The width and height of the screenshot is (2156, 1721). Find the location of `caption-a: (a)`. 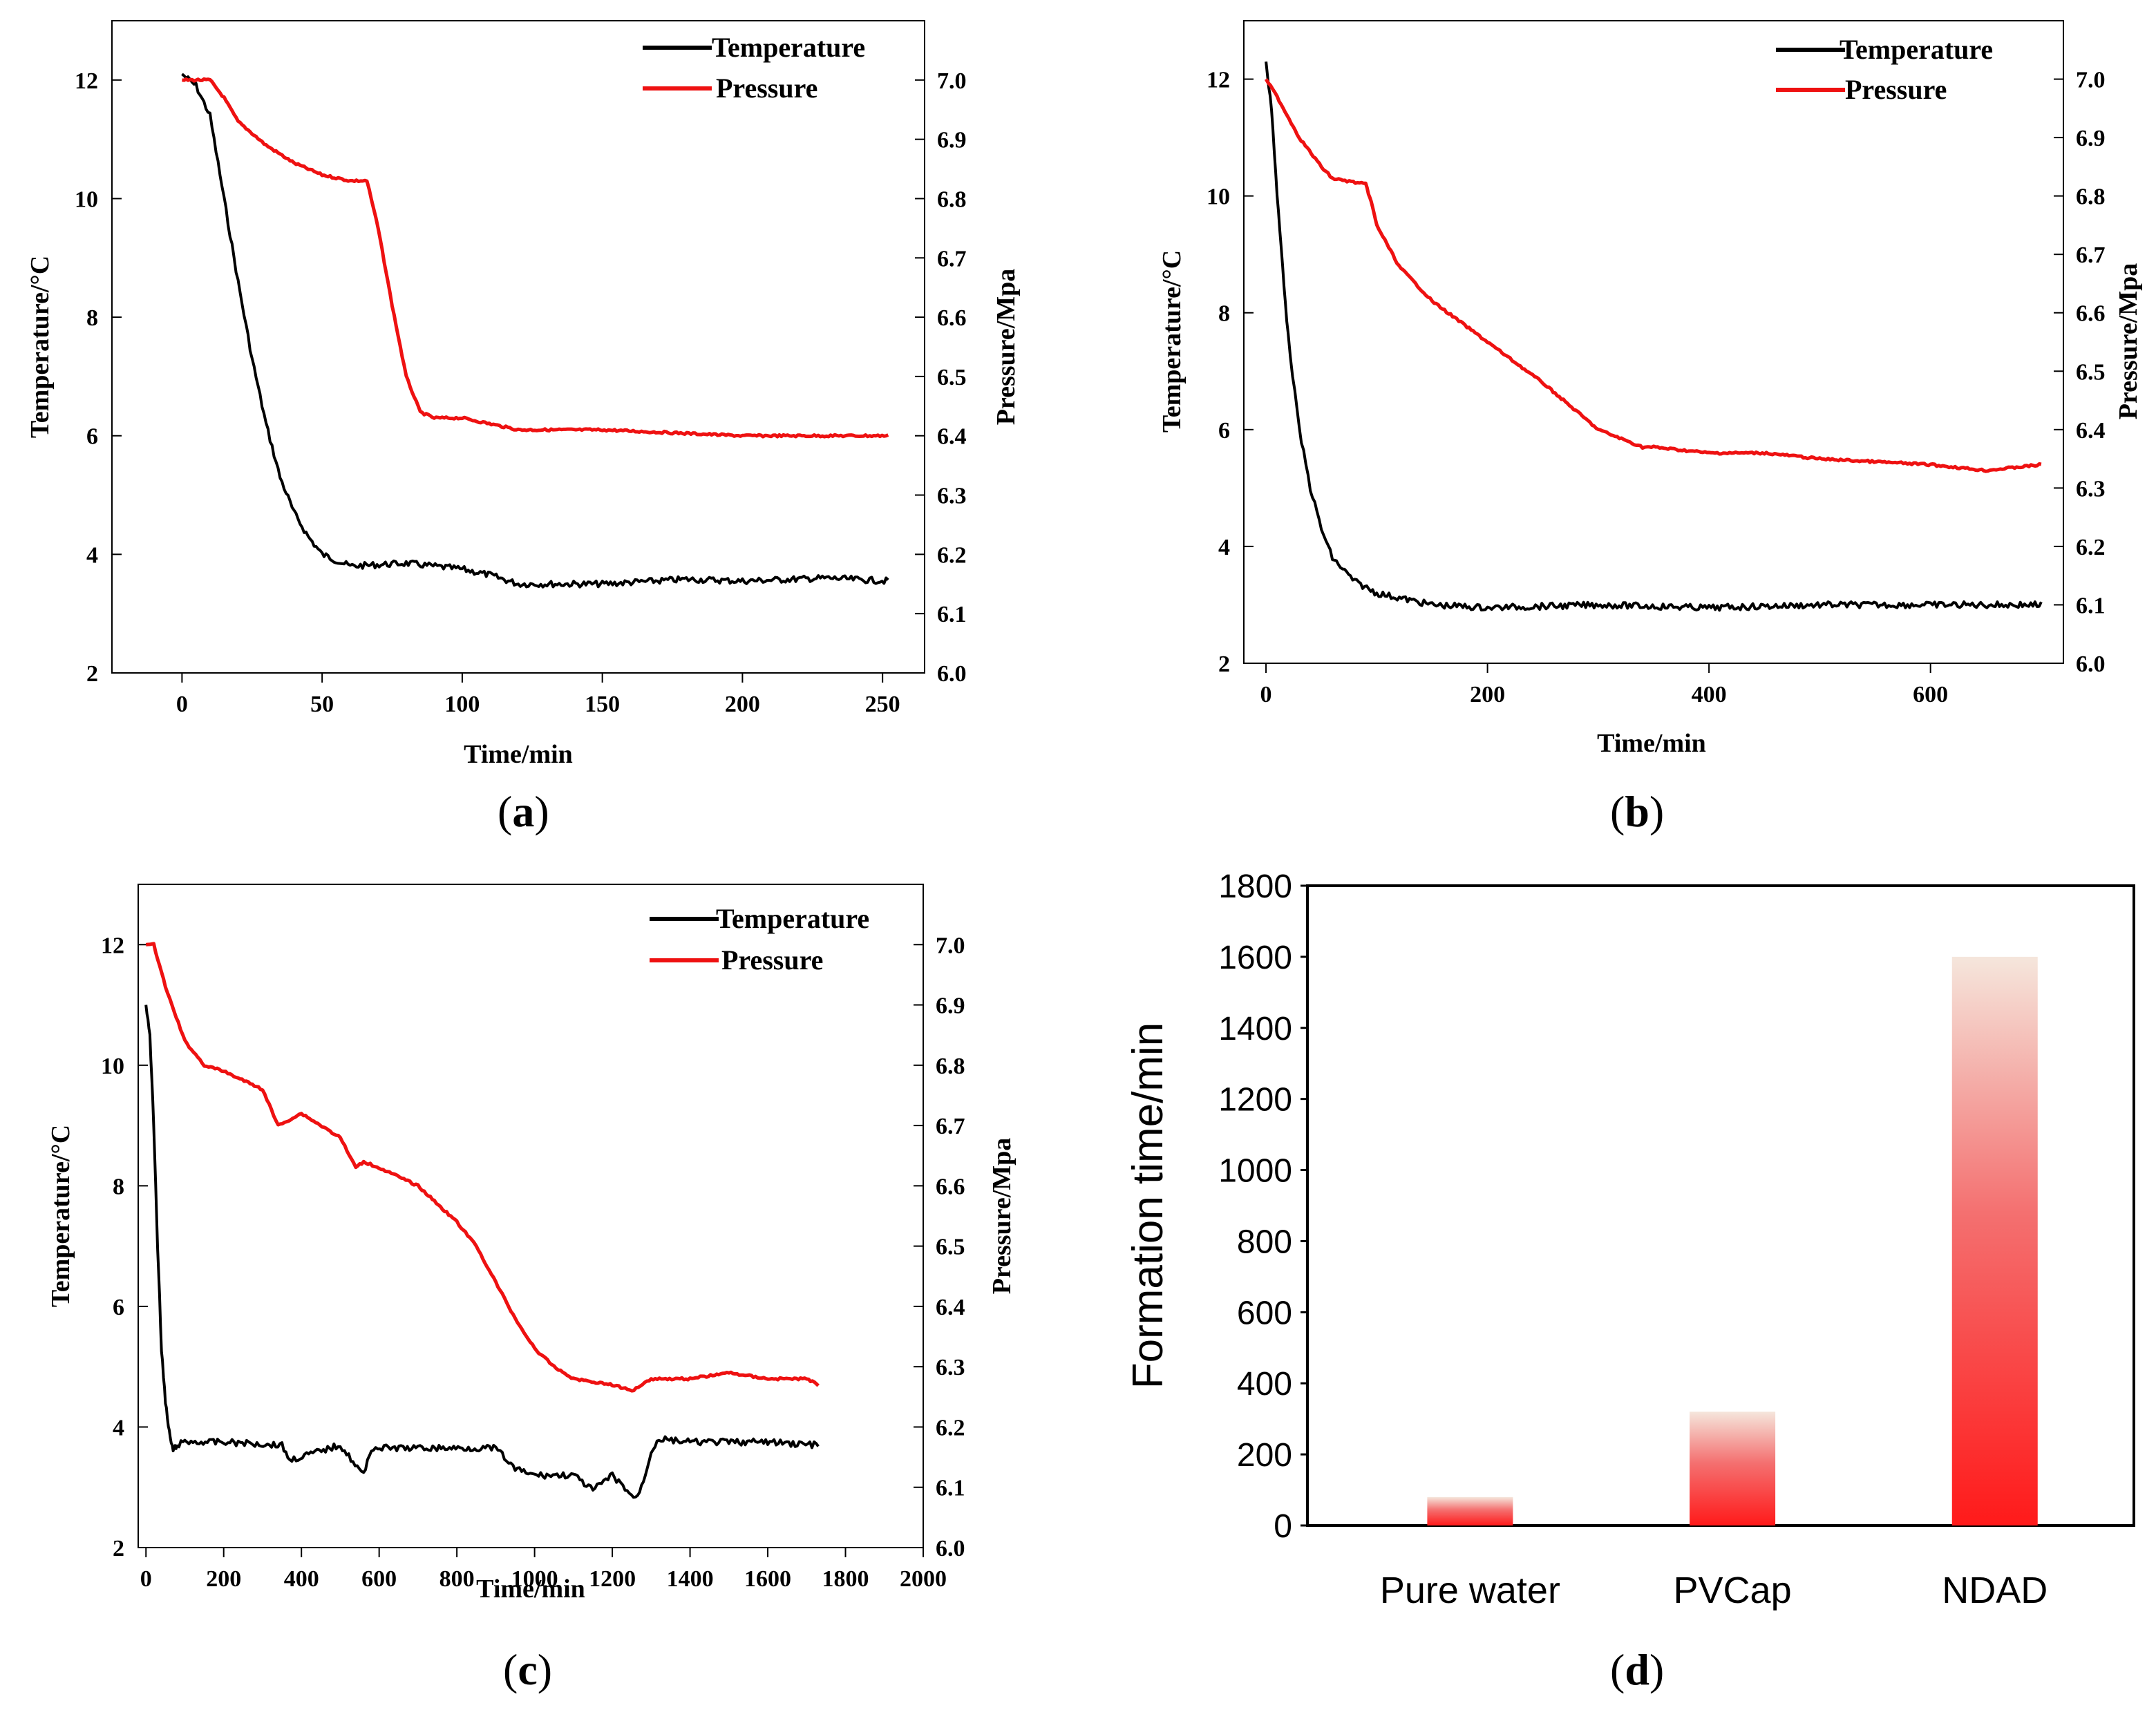

caption-a: (a) is located at coordinates (523, 811).